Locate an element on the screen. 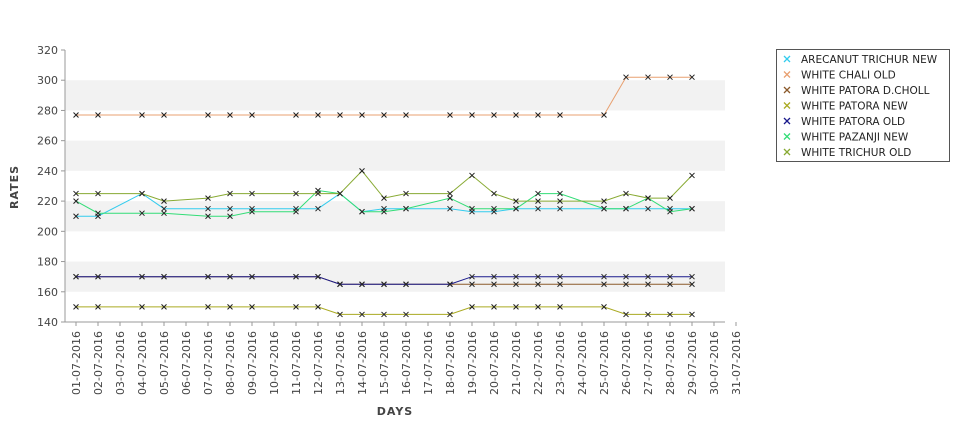  x-axis-title: DAYS is located at coordinates (395, 411).